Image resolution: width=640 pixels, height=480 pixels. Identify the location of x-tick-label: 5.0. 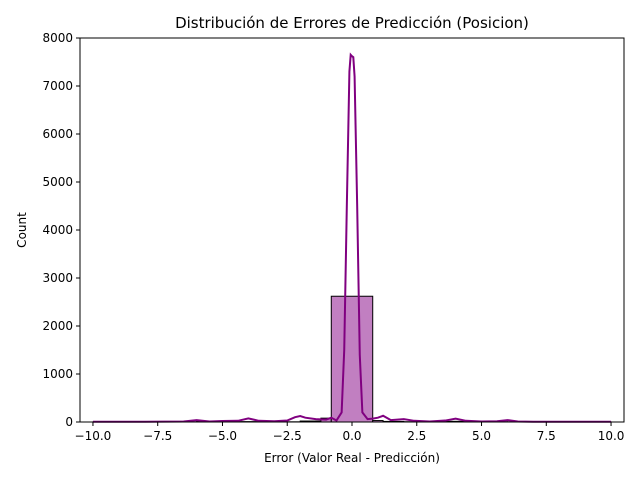
(481, 436).